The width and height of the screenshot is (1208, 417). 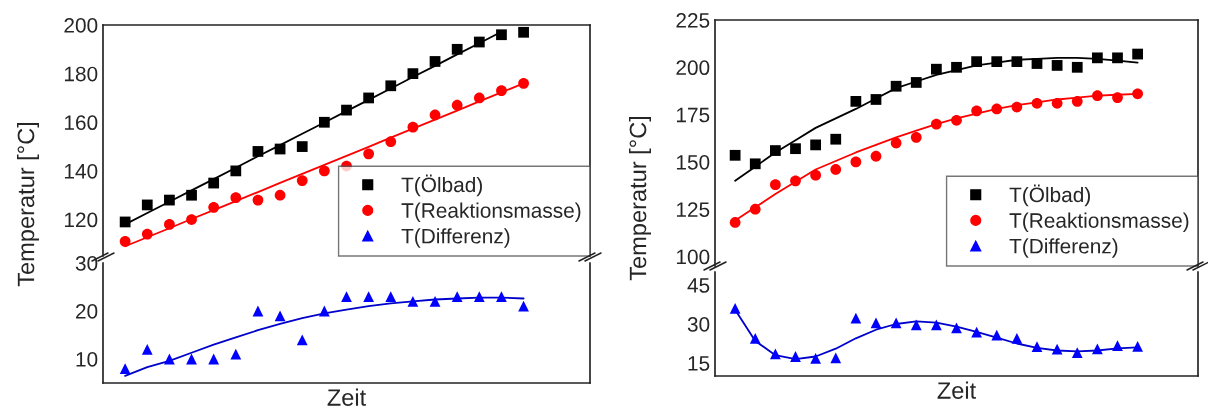 I want to click on y-tick-label: 180, so click(x=81, y=74).